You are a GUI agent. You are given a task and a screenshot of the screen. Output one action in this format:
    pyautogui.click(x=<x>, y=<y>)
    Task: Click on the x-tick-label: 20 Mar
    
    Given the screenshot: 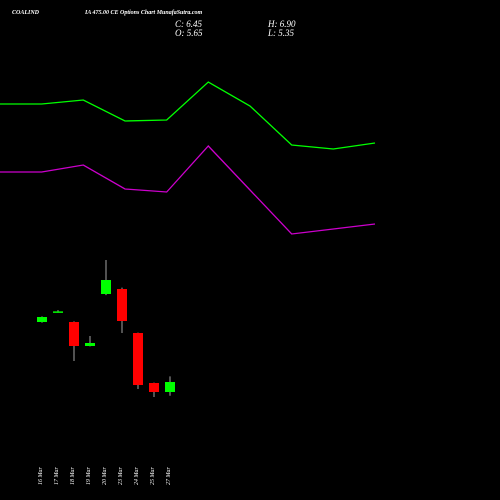 What is the action you would take?
    pyautogui.click(x=105, y=476)
    